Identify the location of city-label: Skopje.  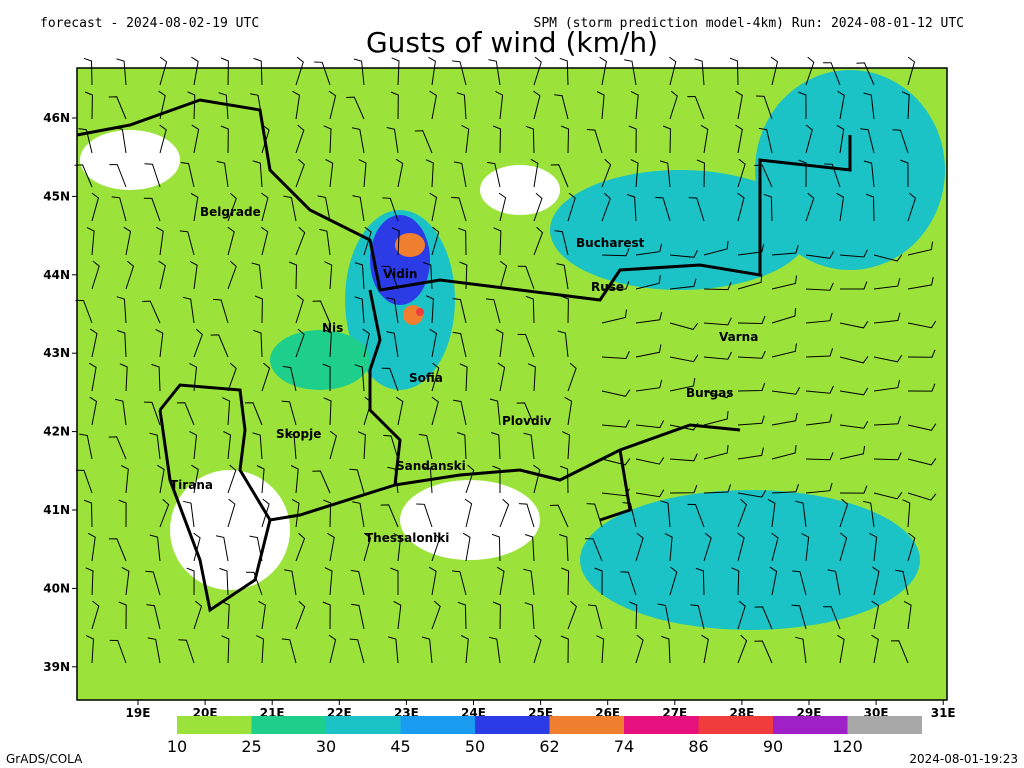
(298, 434).